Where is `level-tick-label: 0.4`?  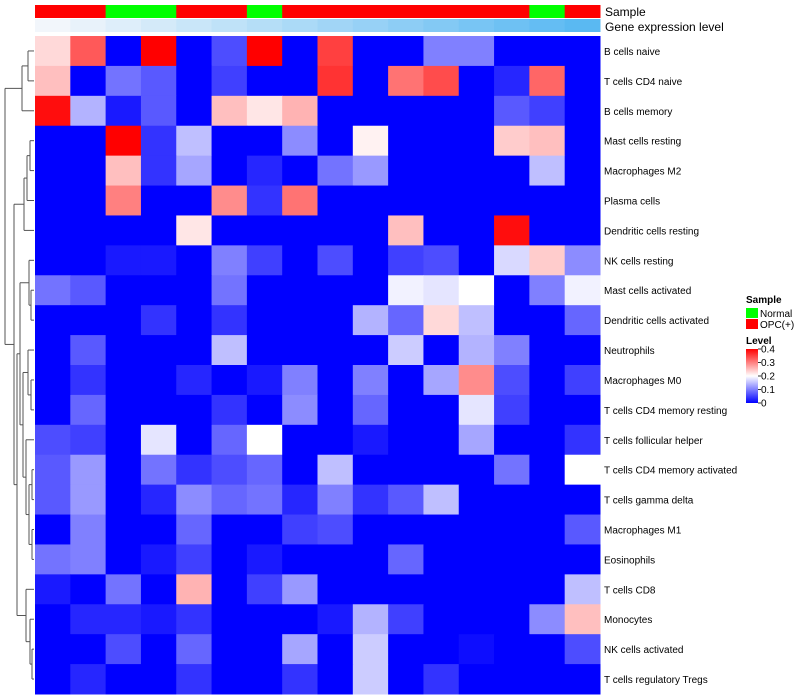
level-tick-label: 0.4 is located at coordinates (768, 350).